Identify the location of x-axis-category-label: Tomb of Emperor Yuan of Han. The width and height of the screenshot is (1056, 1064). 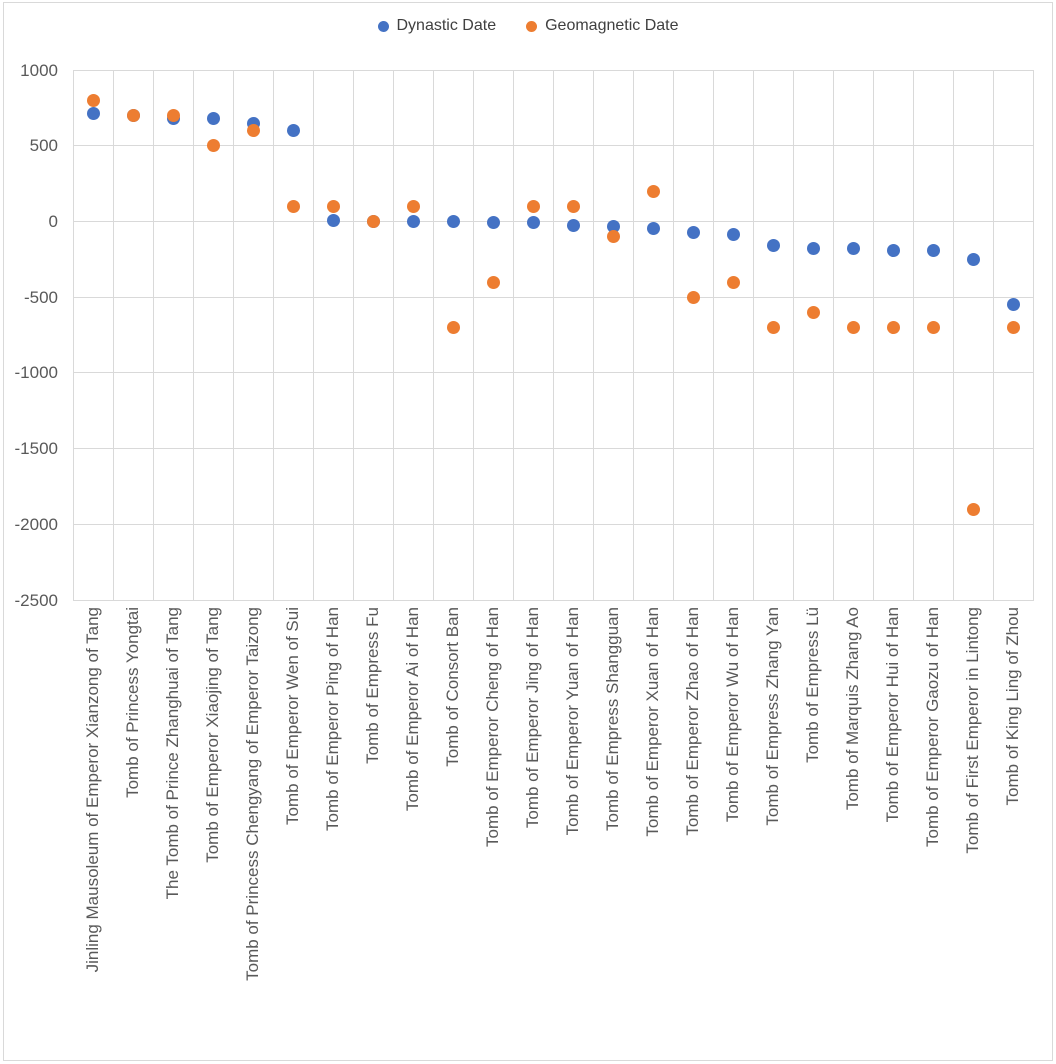
(572, 721).